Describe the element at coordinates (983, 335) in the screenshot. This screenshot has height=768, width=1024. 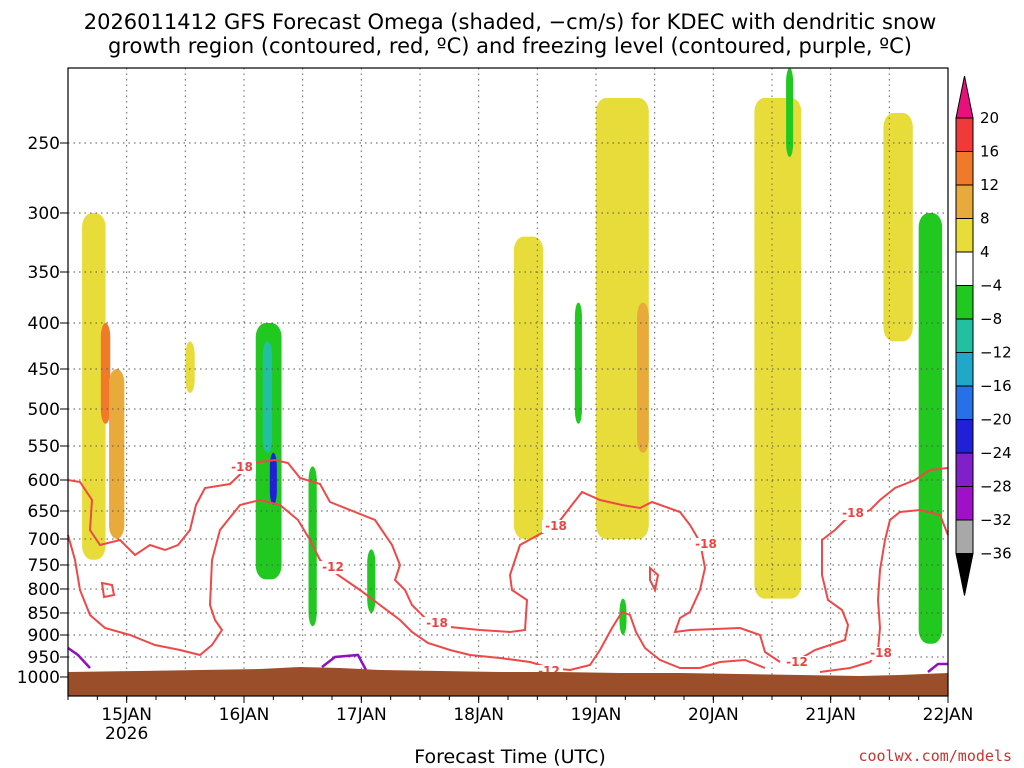
I see `colorbar: 20 16 12 8 4 −4 −8 −12 −16 −20 −24 −28 −32 −36` at that location.